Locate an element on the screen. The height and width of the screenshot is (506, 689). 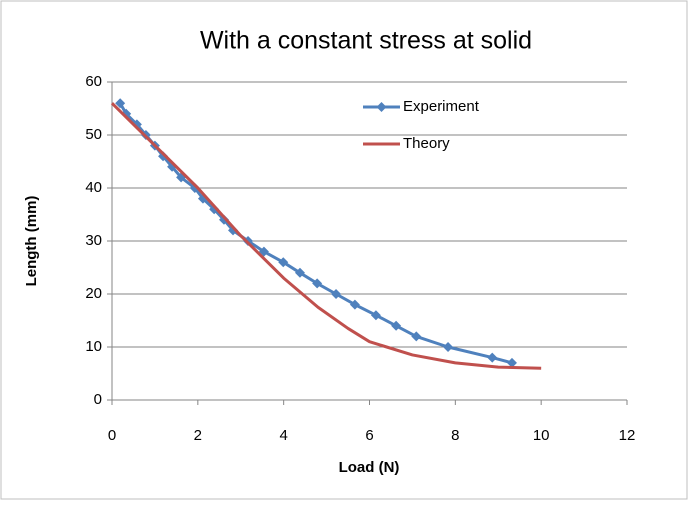
legend-label: Theory is located at coordinates (426, 143).